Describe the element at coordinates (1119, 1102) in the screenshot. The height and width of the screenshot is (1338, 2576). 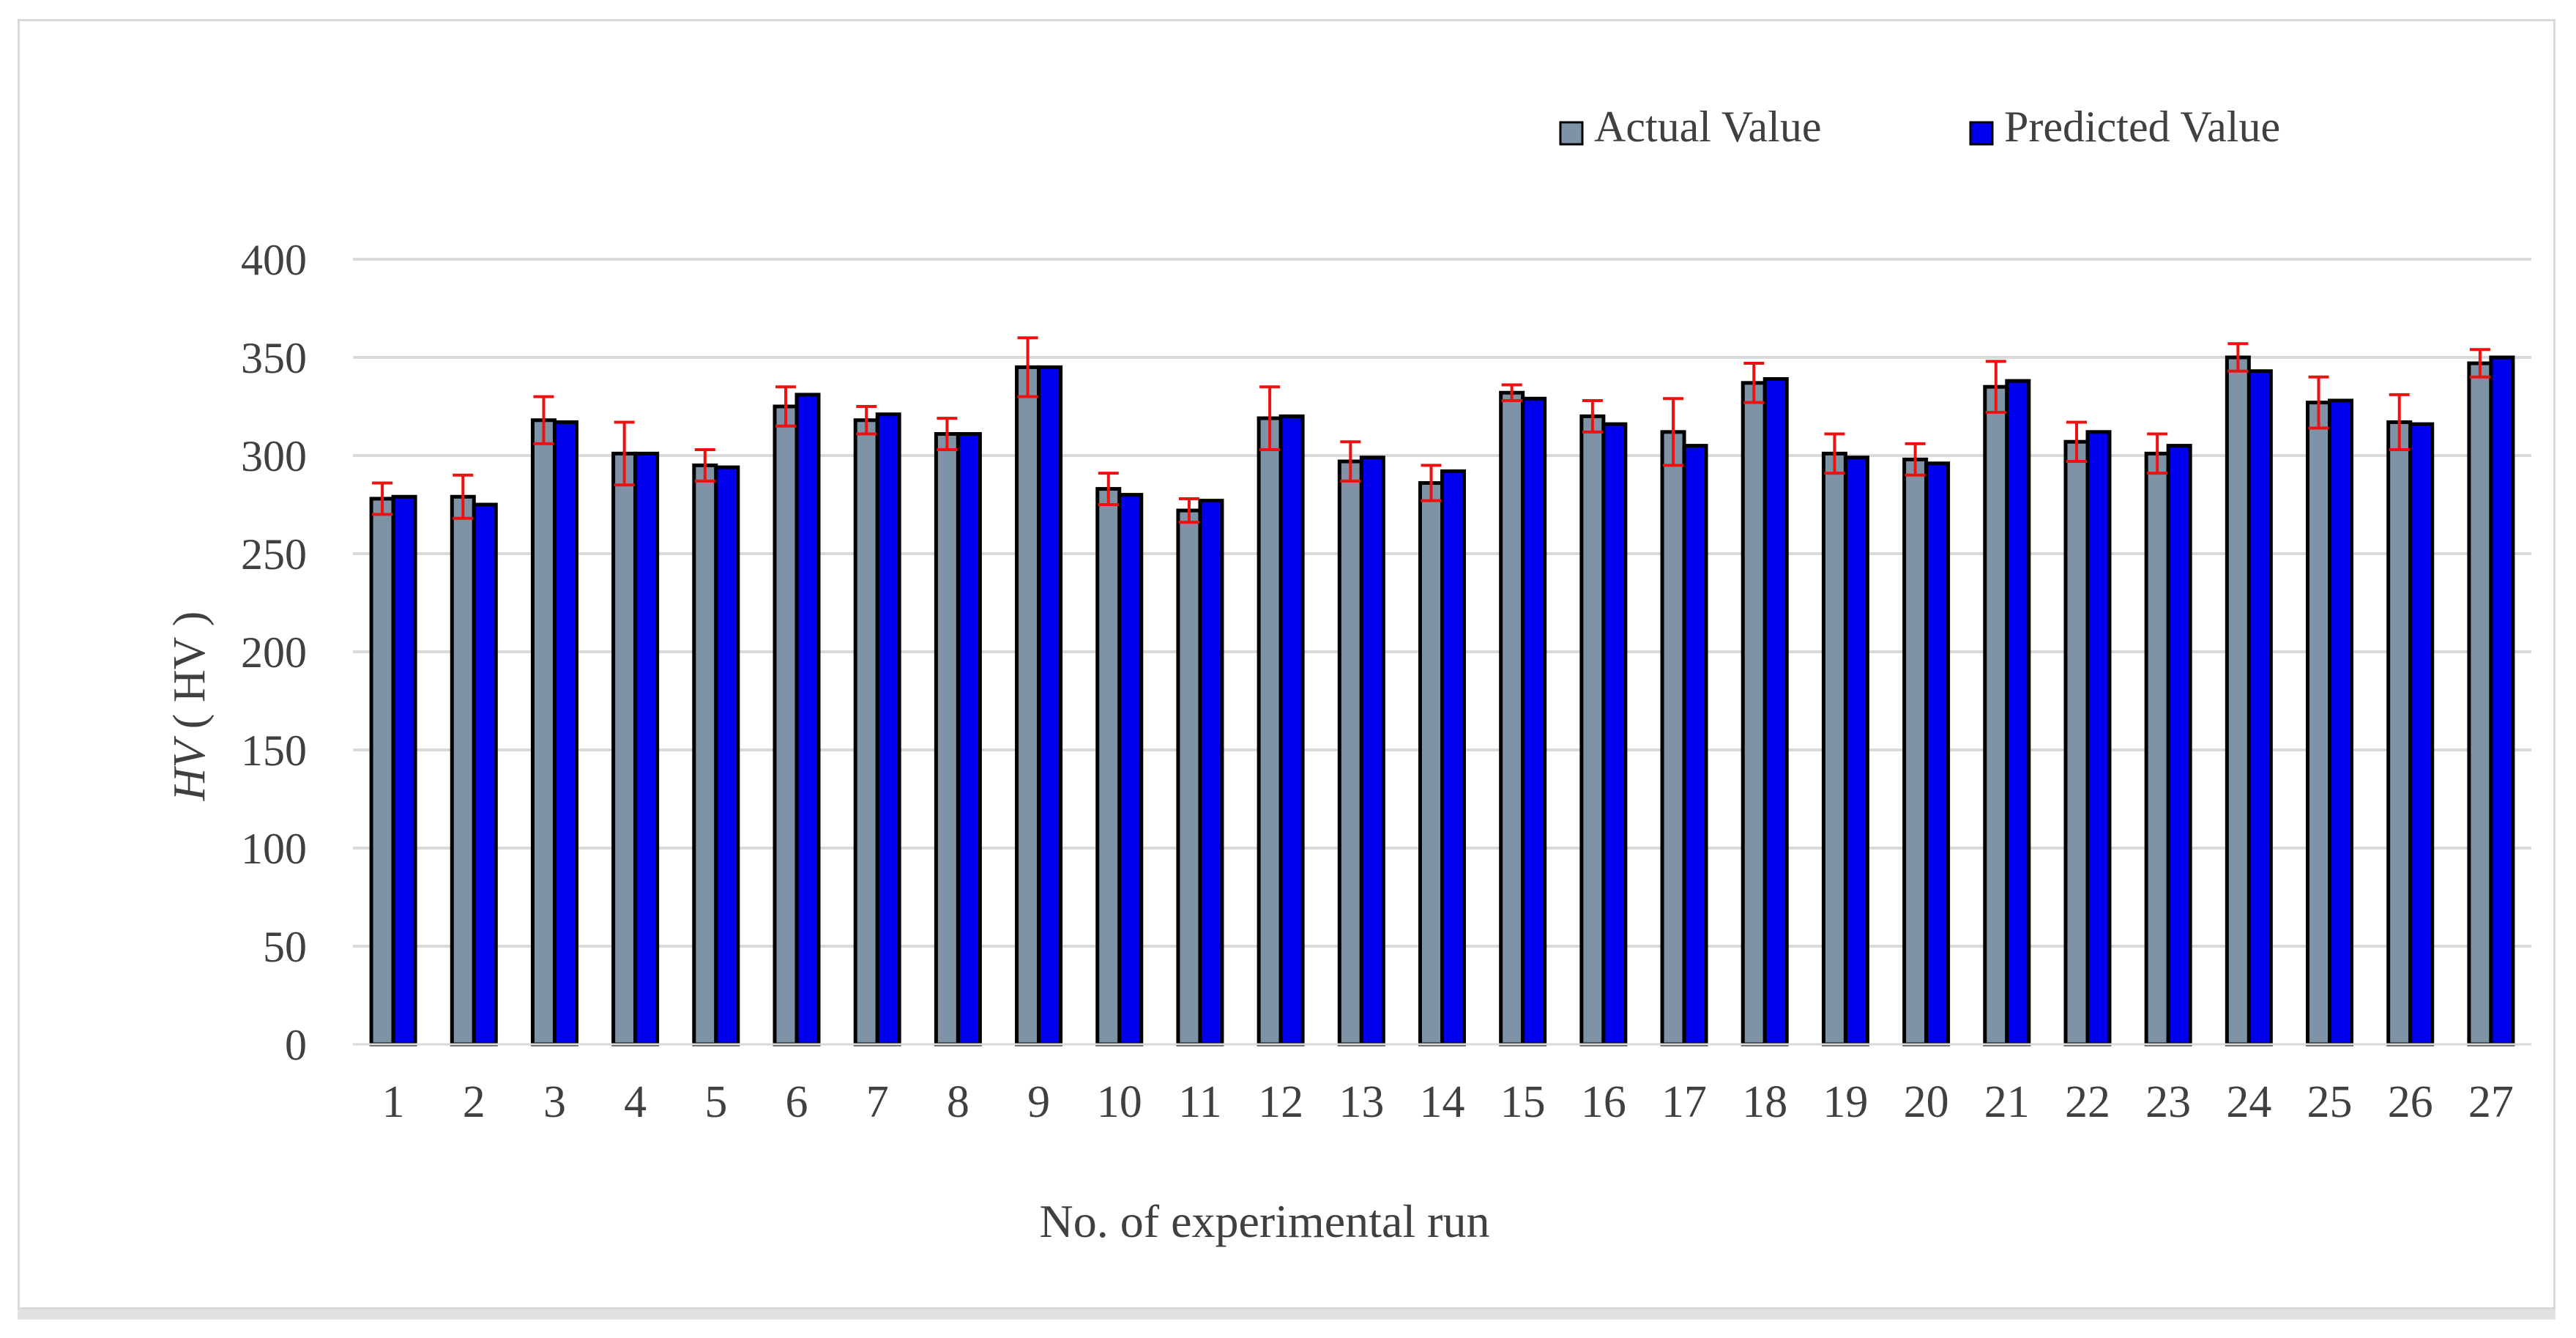
I see `x-tick-label: 10` at that location.